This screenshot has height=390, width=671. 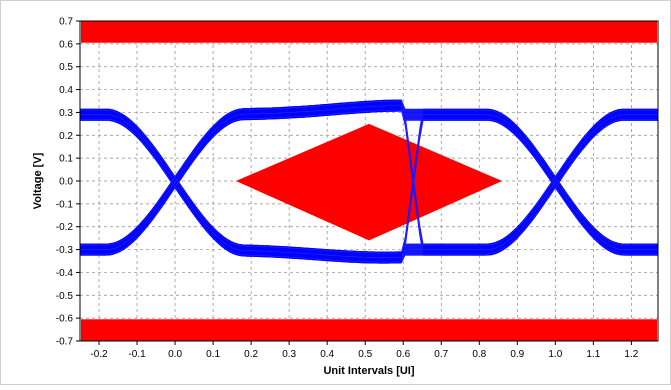 I want to click on x-tick-label: 0.1, so click(x=213, y=354).